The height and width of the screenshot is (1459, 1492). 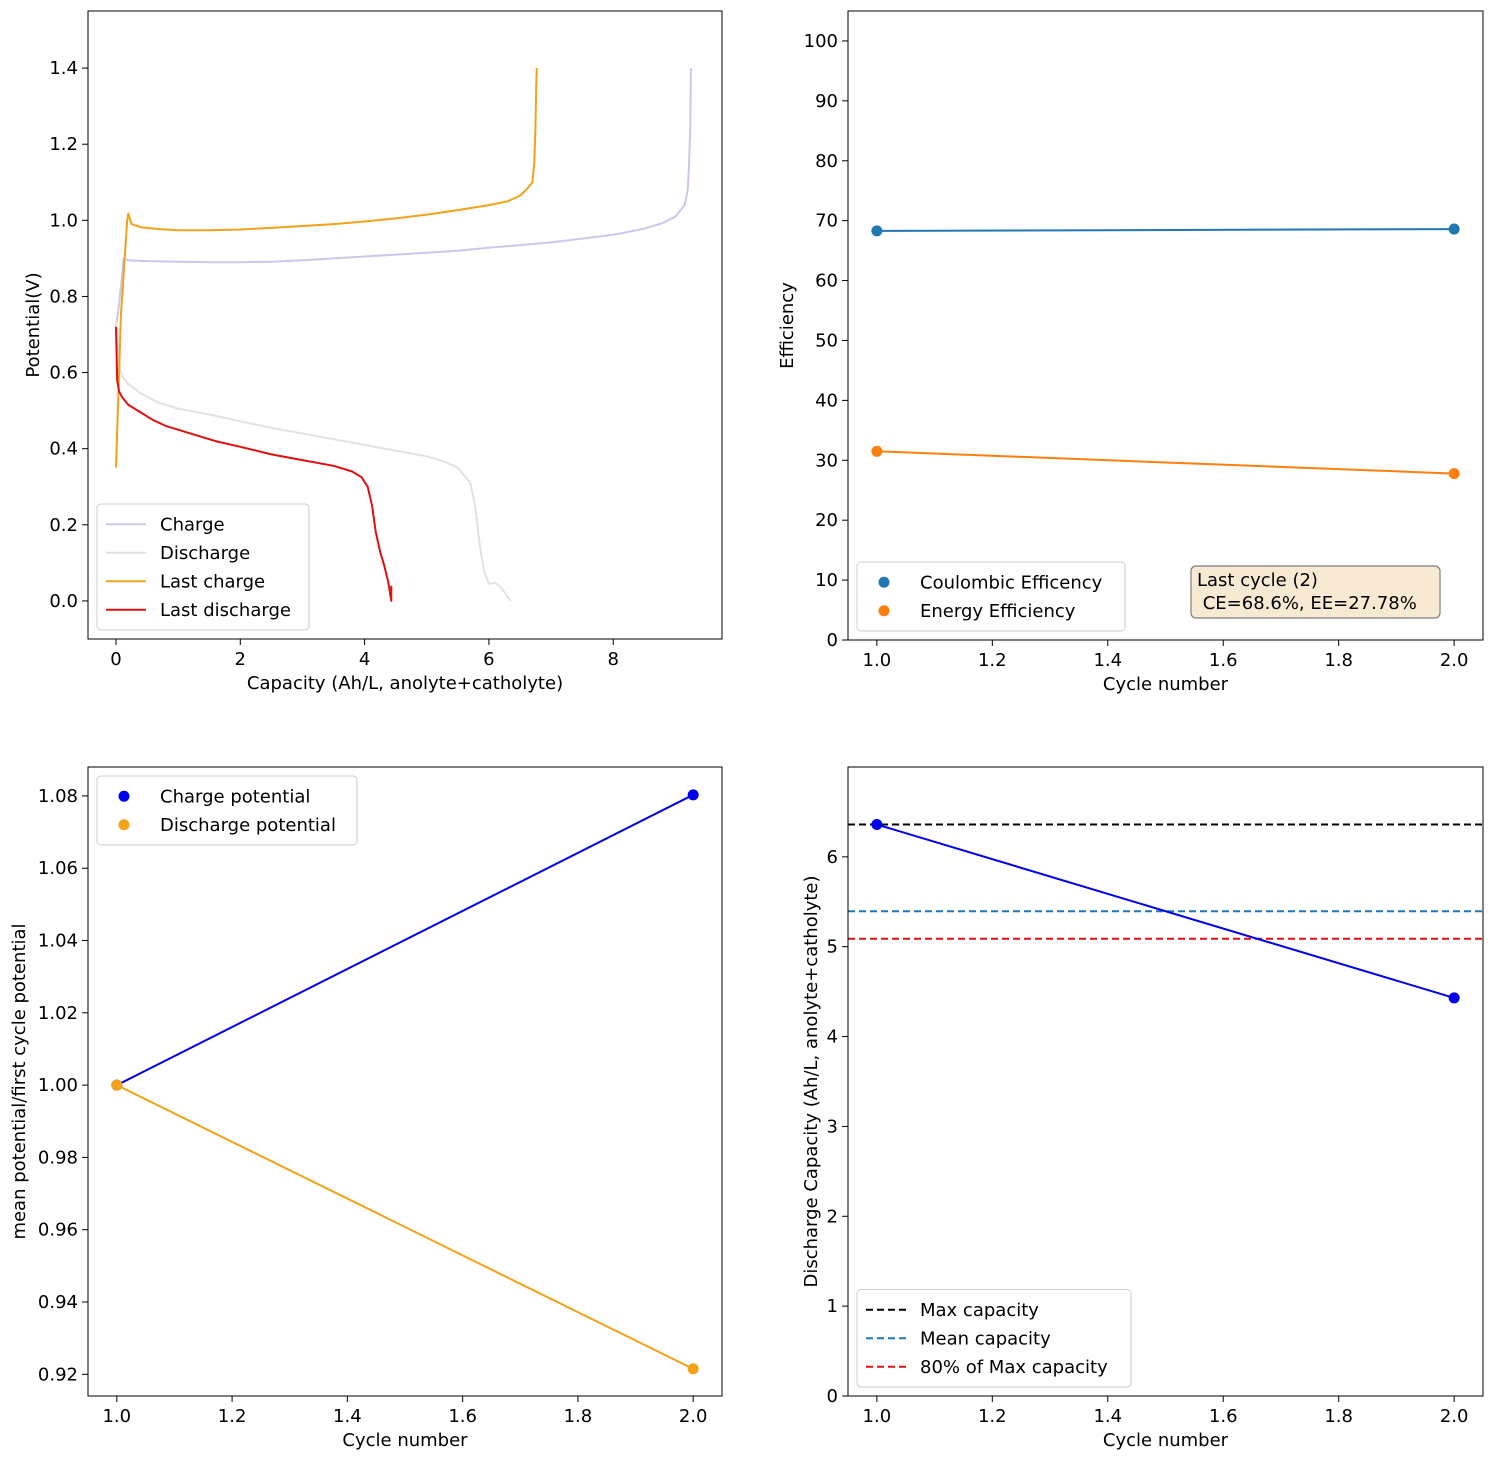 I want to click on plot-area, so click(x=403, y=335).